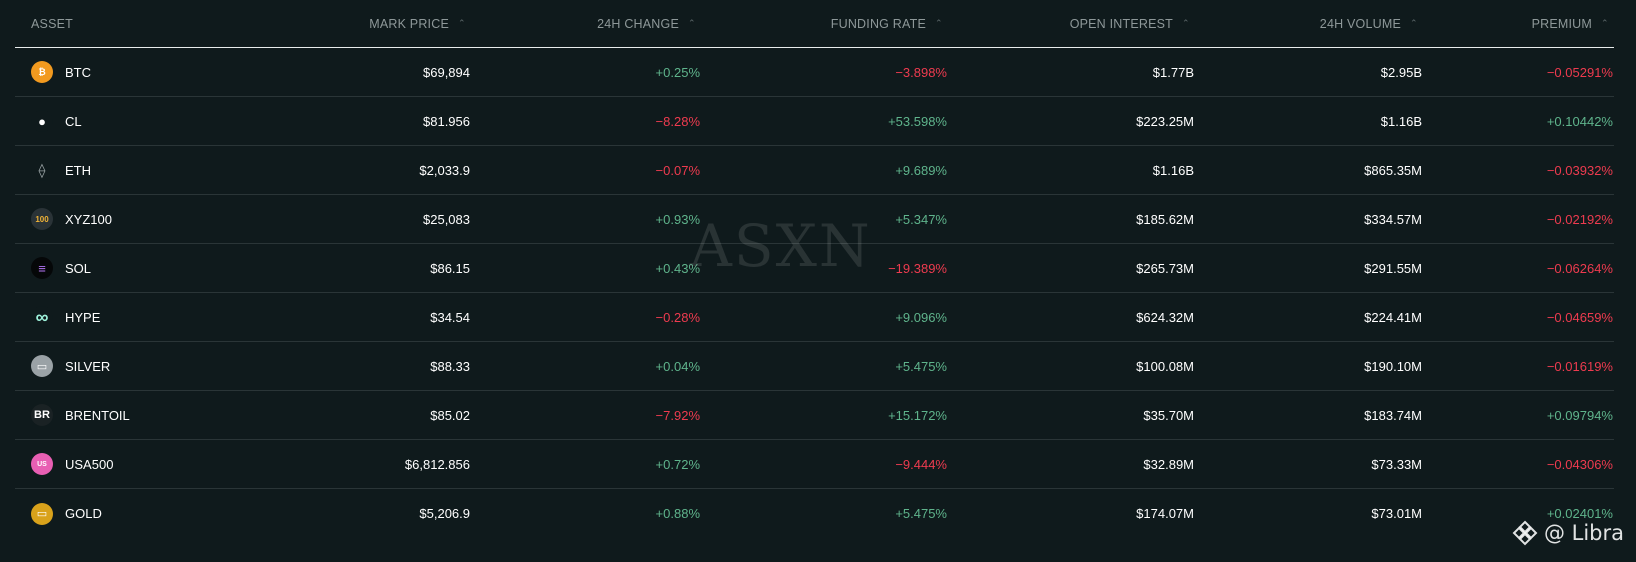 Image resolution: width=1636 pixels, height=562 pixels. What do you see at coordinates (1579, 170) in the screenshot?
I see `premium-cell: −0.03932%` at bounding box center [1579, 170].